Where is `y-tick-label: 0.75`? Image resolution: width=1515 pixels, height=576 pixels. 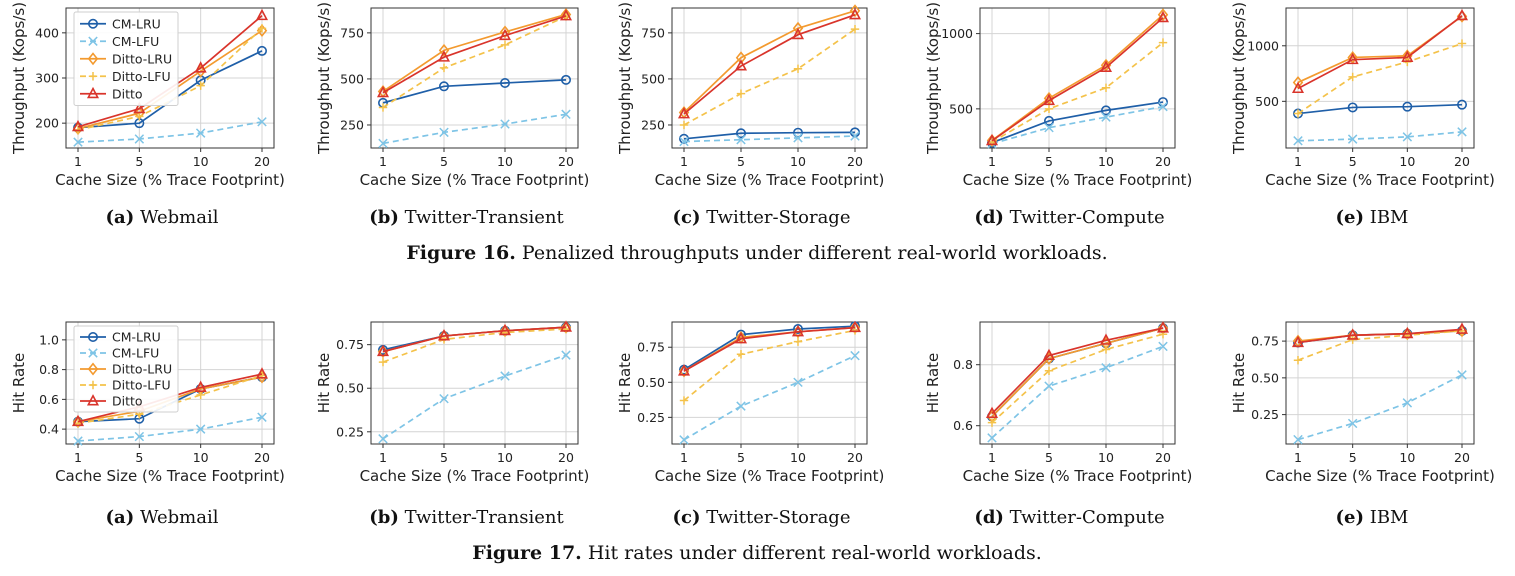
y-tick-label: 0.75 is located at coordinates (350, 344).